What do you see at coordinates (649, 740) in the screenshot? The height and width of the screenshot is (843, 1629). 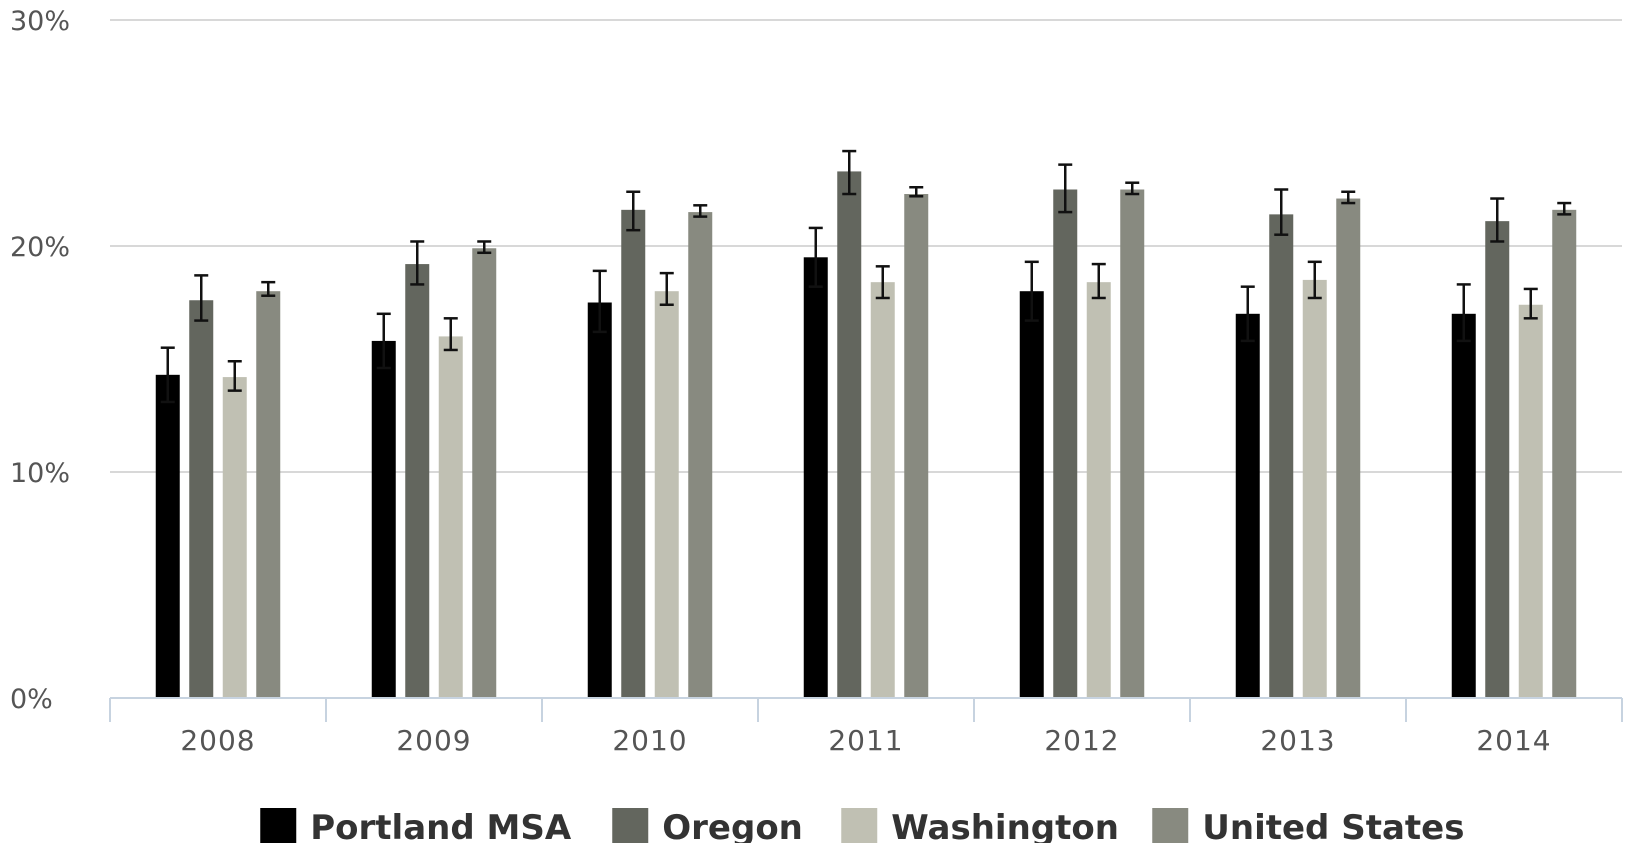 I see `x-tick-label: 2010` at bounding box center [649, 740].